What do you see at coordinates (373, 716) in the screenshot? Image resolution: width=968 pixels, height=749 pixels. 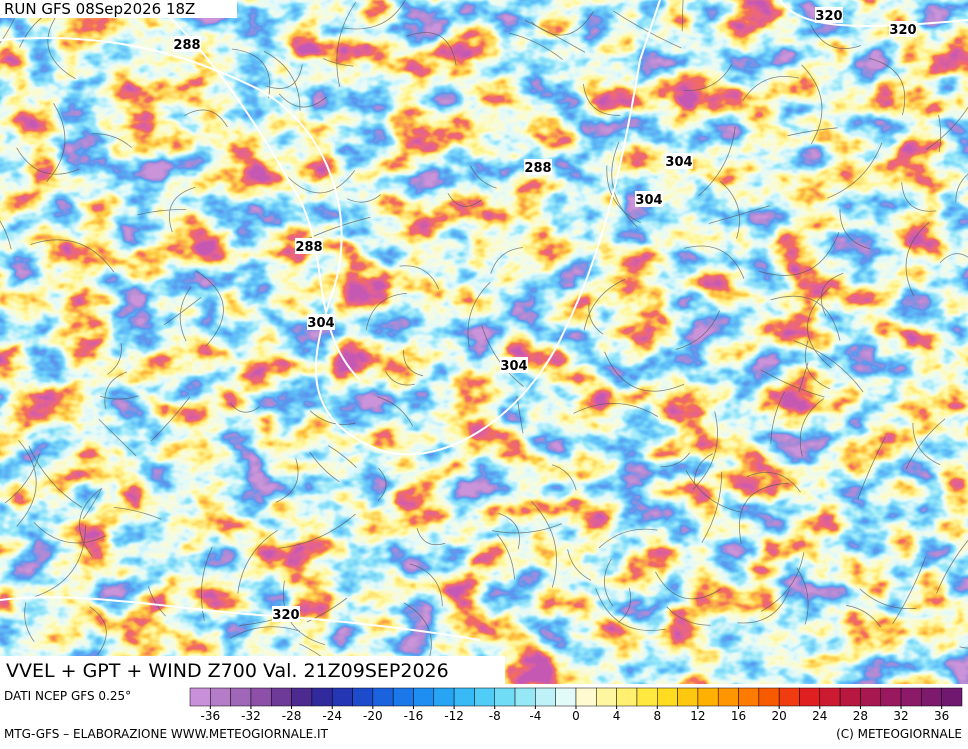 I see `colorbar-tick-label: -20` at bounding box center [373, 716].